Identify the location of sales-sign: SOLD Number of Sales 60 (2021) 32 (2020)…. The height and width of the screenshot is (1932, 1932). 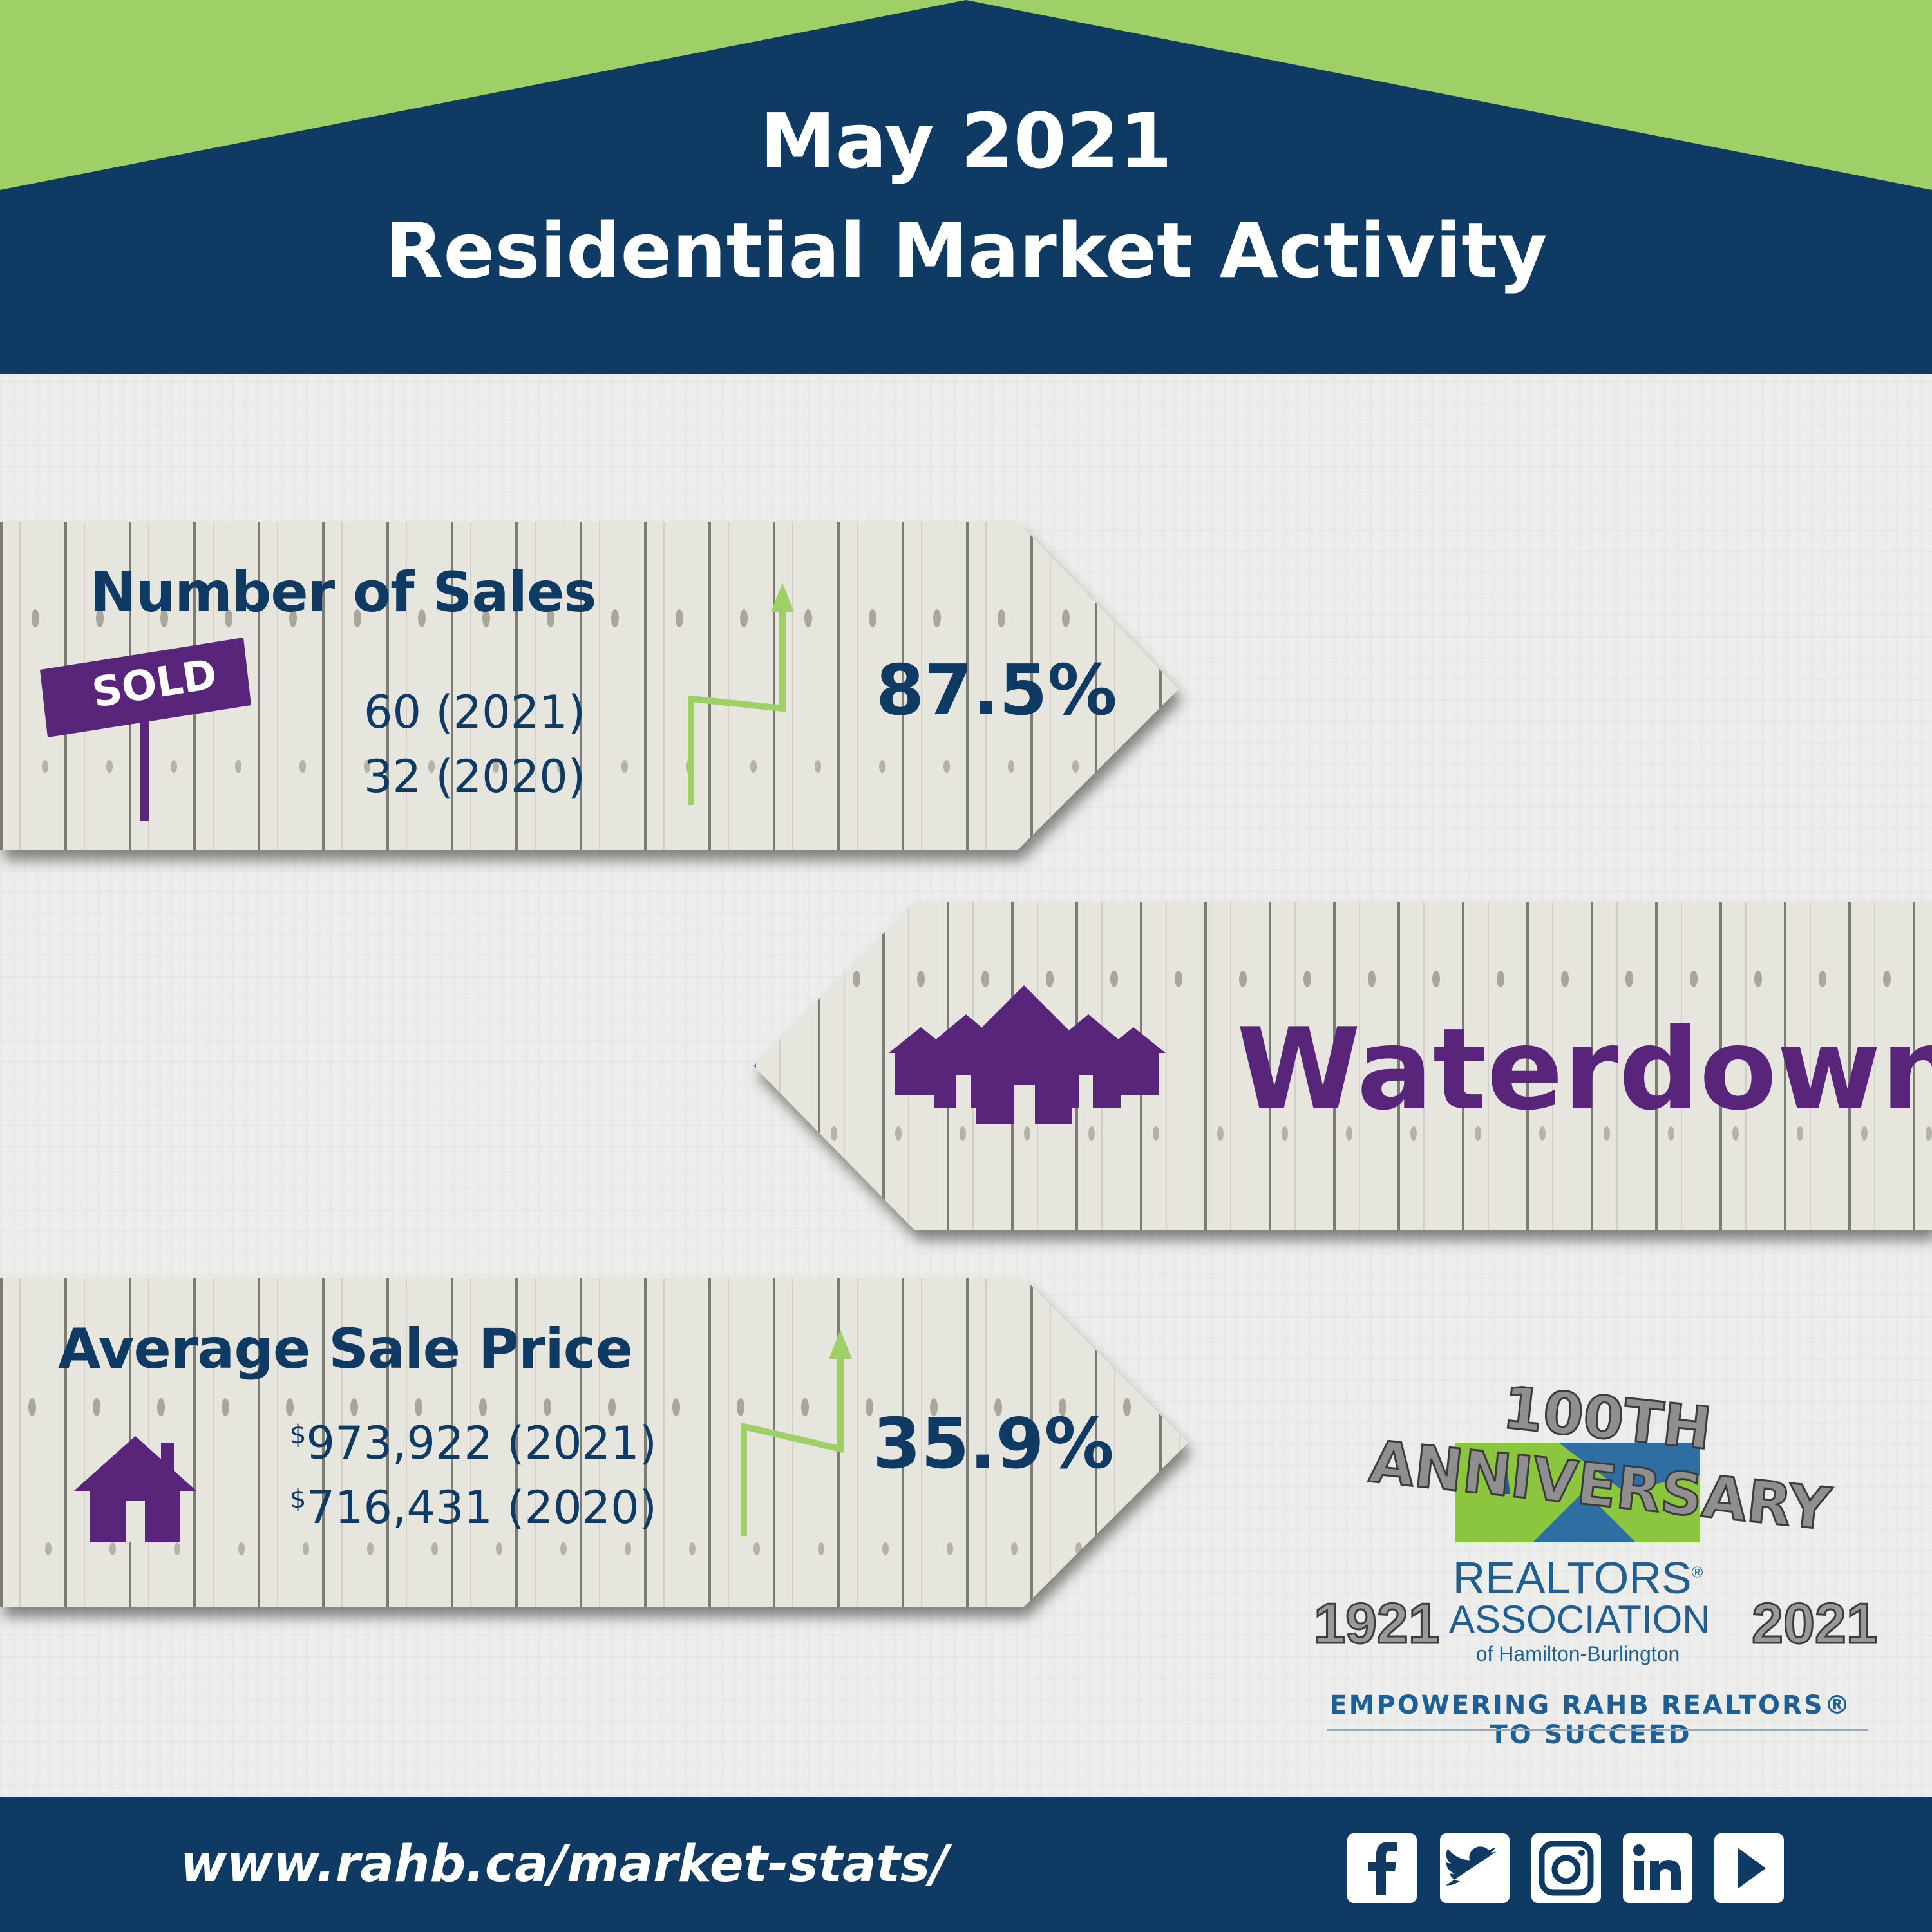
(592, 689).